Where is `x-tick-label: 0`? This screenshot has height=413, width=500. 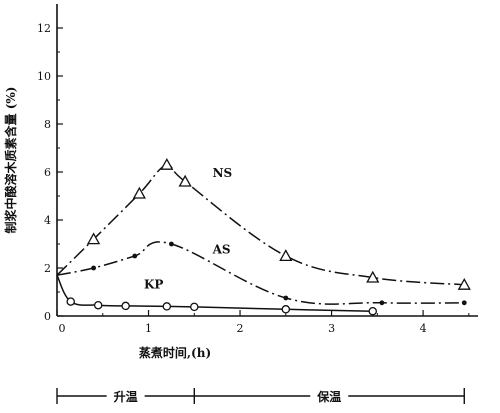 x-tick-label: 0 is located at coordinates (62, 328).